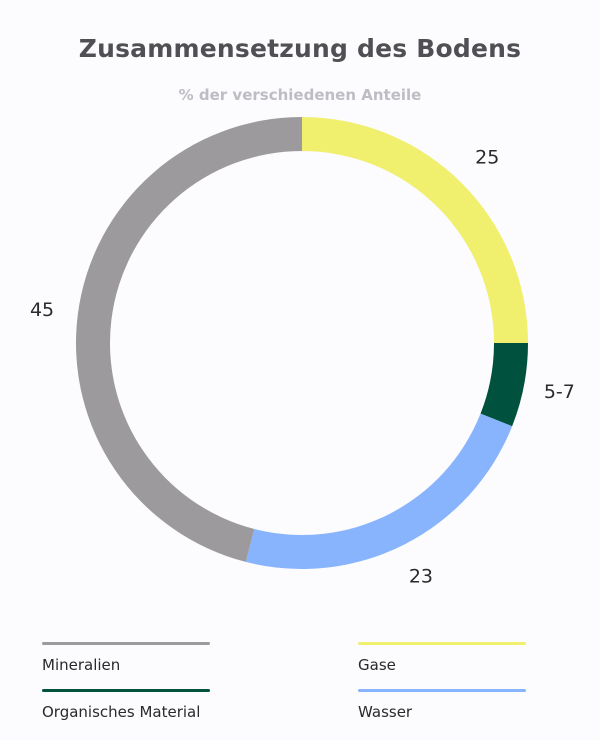 This screenshot has height=740, width=600. What do you see at coordinates (559, 392) in the screenshot?
I see `data-label-organisches-material: 5-7` at bounding box center [559, 392].